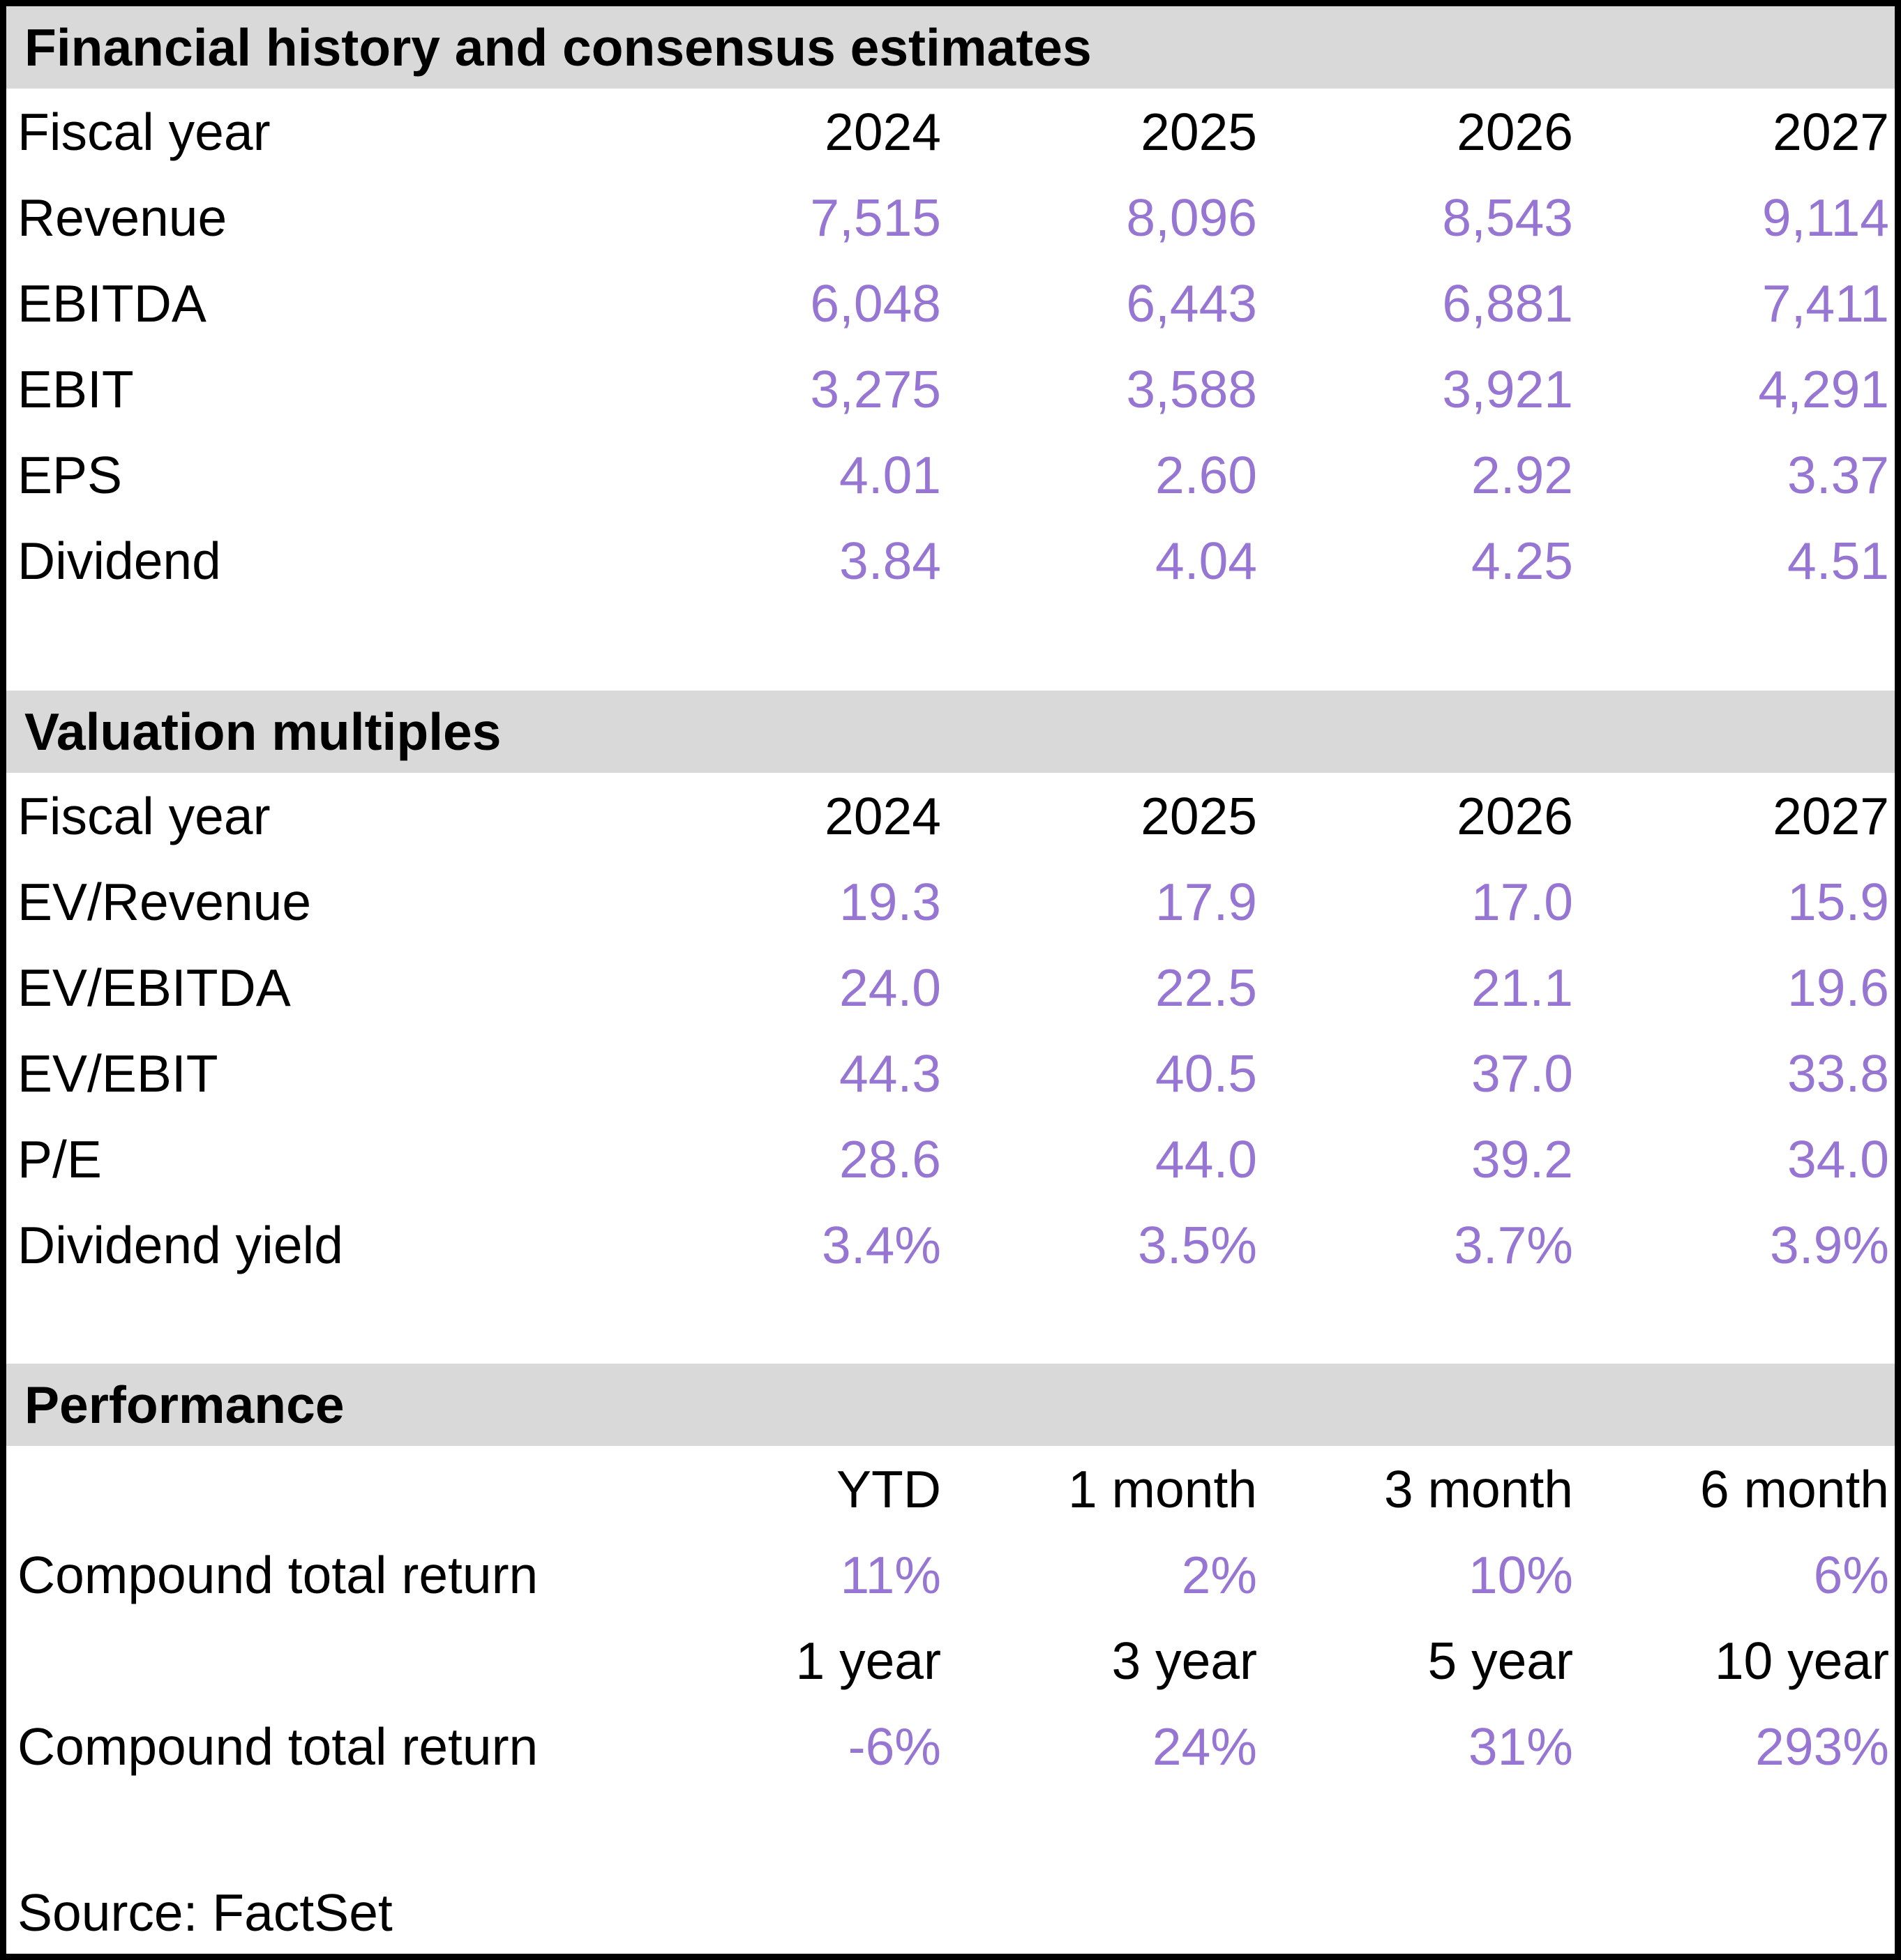 The image size is (1901, 1960). Describe the element at coordinates (1838, 474) in the screenshot. I see `value-cell: 3.37` at that location.